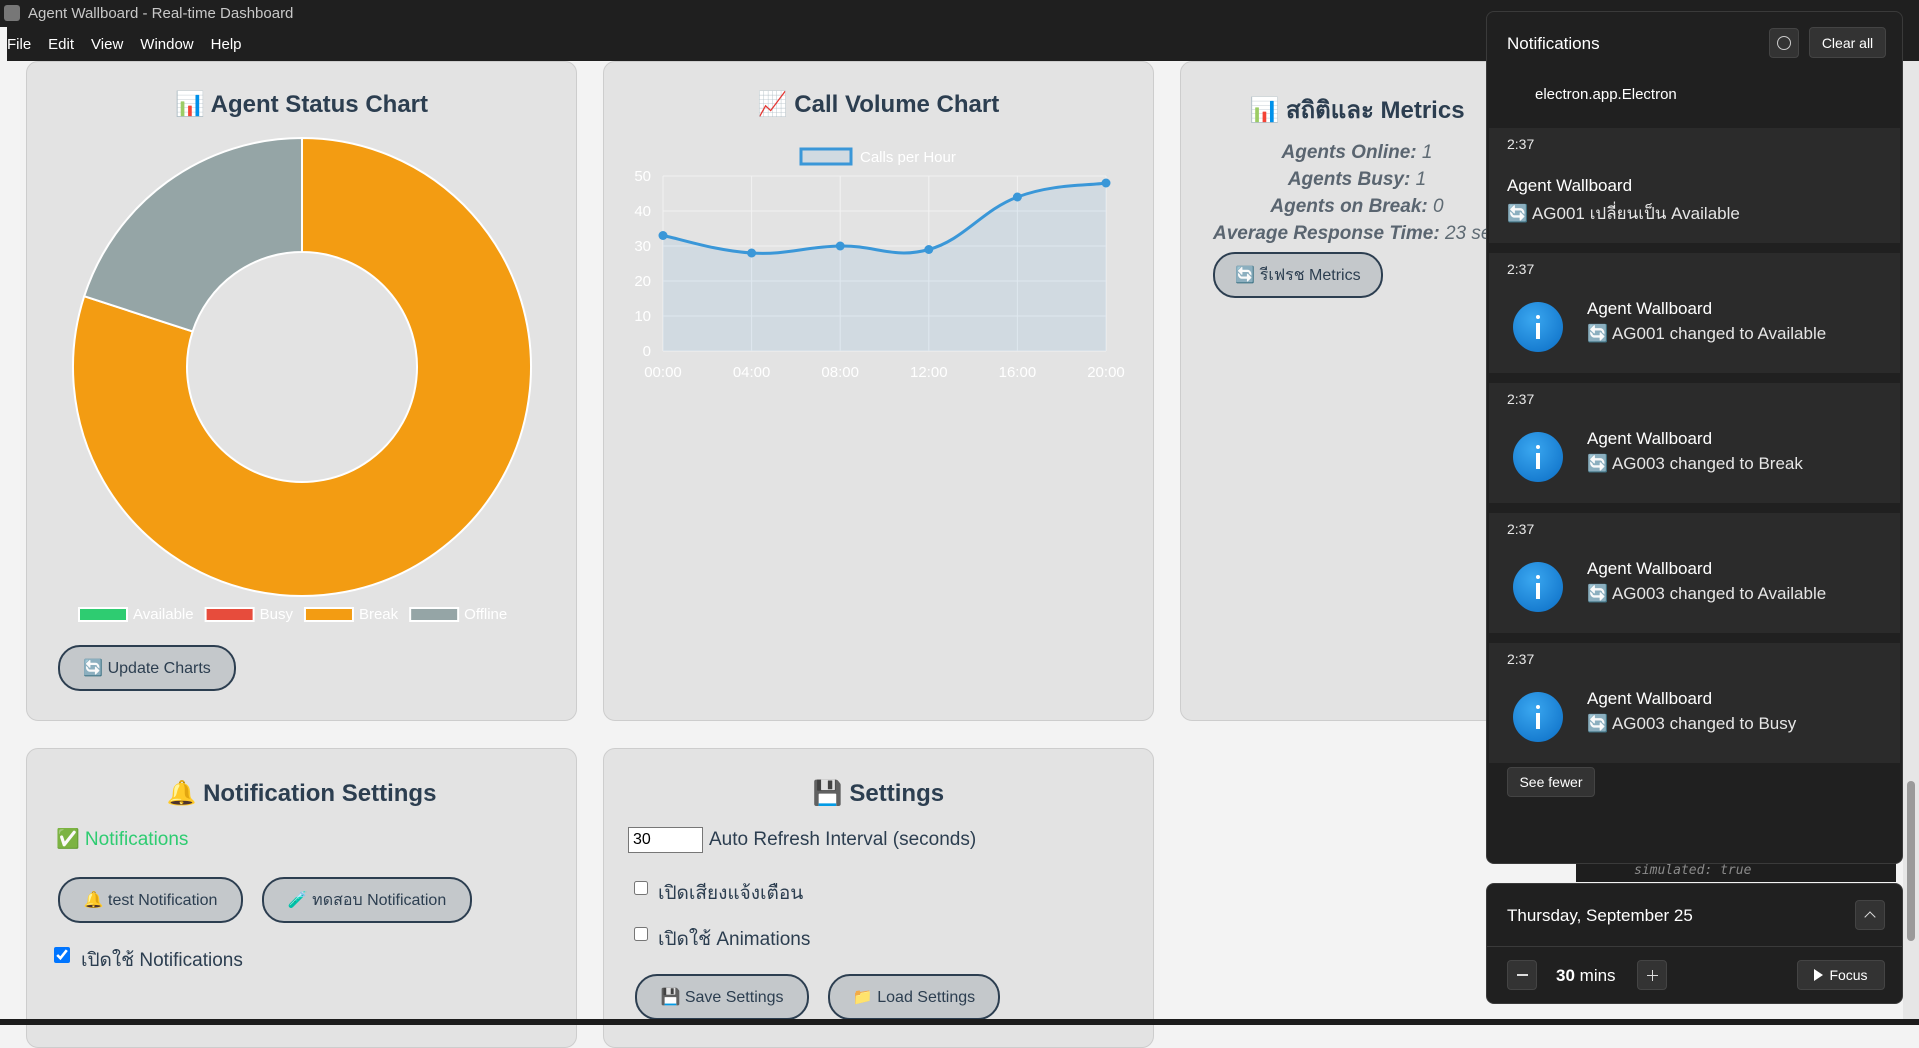 This screenshot has width=1919, height=1048. What do you see at coordinates (1784, 43) in the screenshot?
I see `settings-icon-button` at bounding box center [1784, 43].